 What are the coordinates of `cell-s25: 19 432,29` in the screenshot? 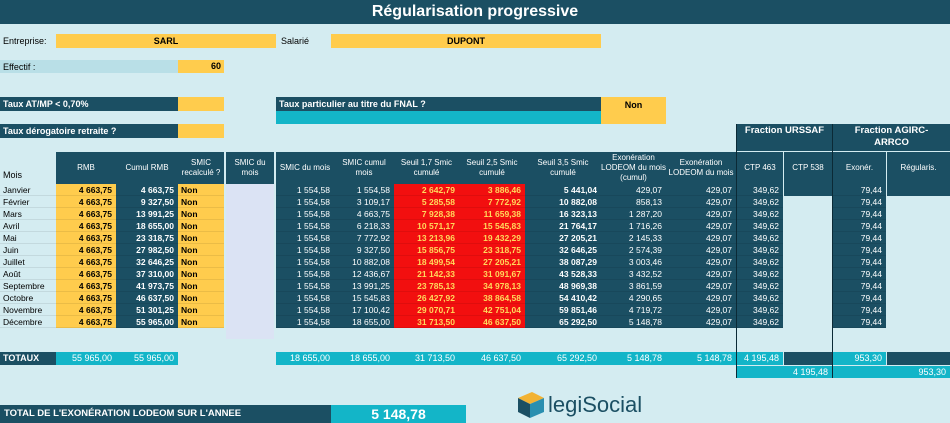 It's located at (492, 238).